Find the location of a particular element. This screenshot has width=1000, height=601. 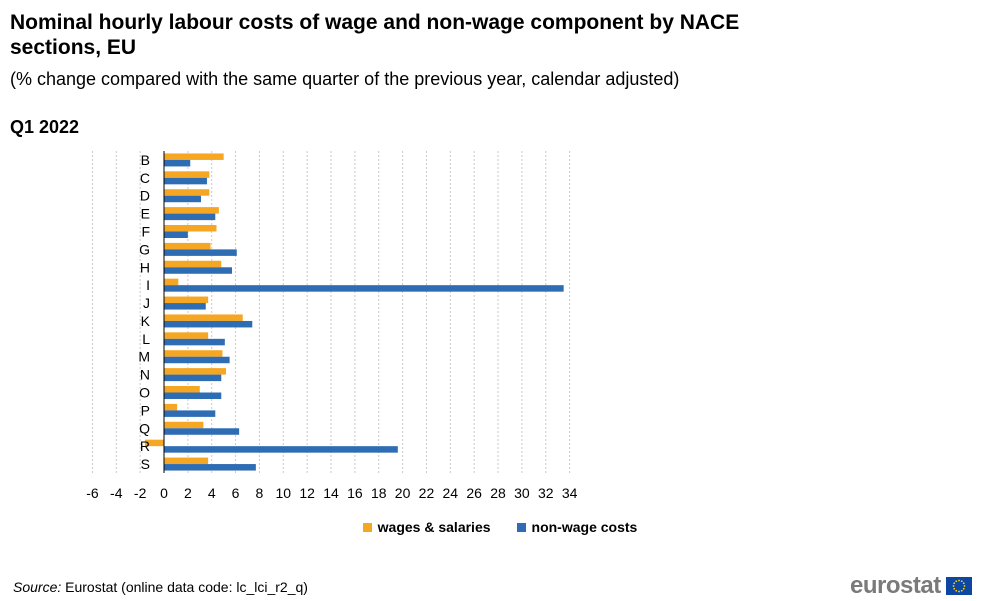

legend-swatch-wages is located at coordinates (367, 527).